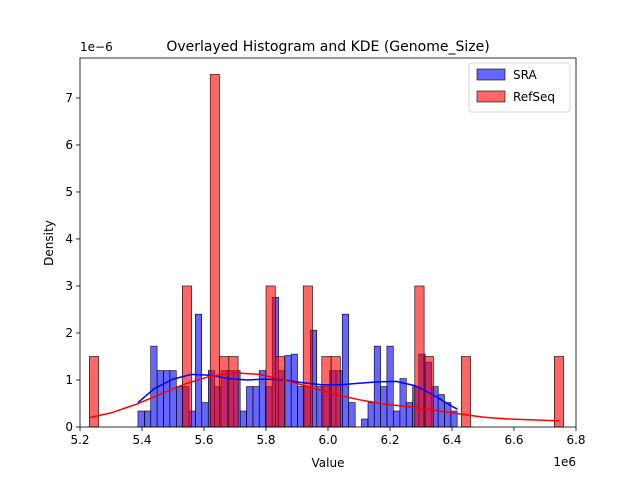  What do you see at coordinates (525, 75) in the screenshot?
I see `legend-label-sra: SRA` at bounding box center [525, 75].